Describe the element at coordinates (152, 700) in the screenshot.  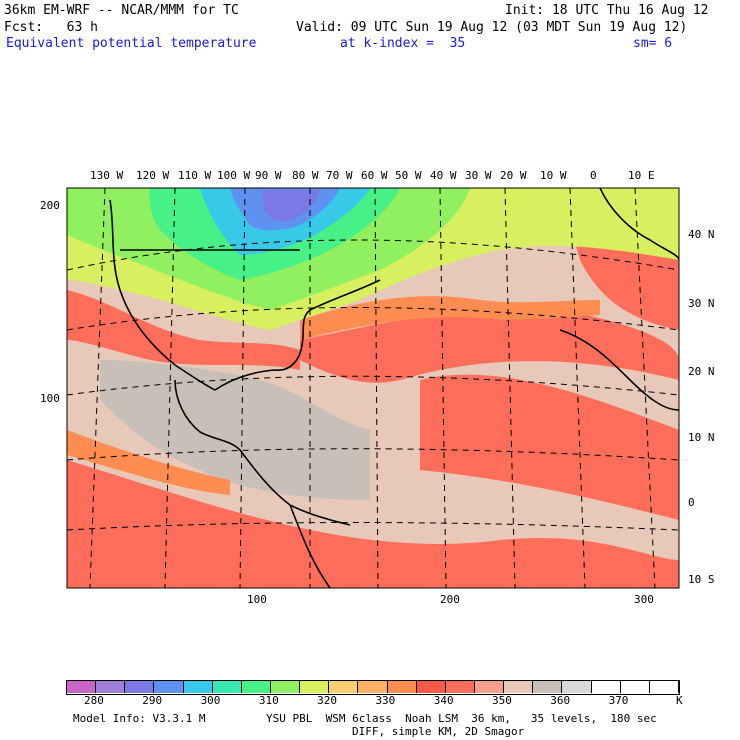
I see `colorbar-tick: 290` at that location.